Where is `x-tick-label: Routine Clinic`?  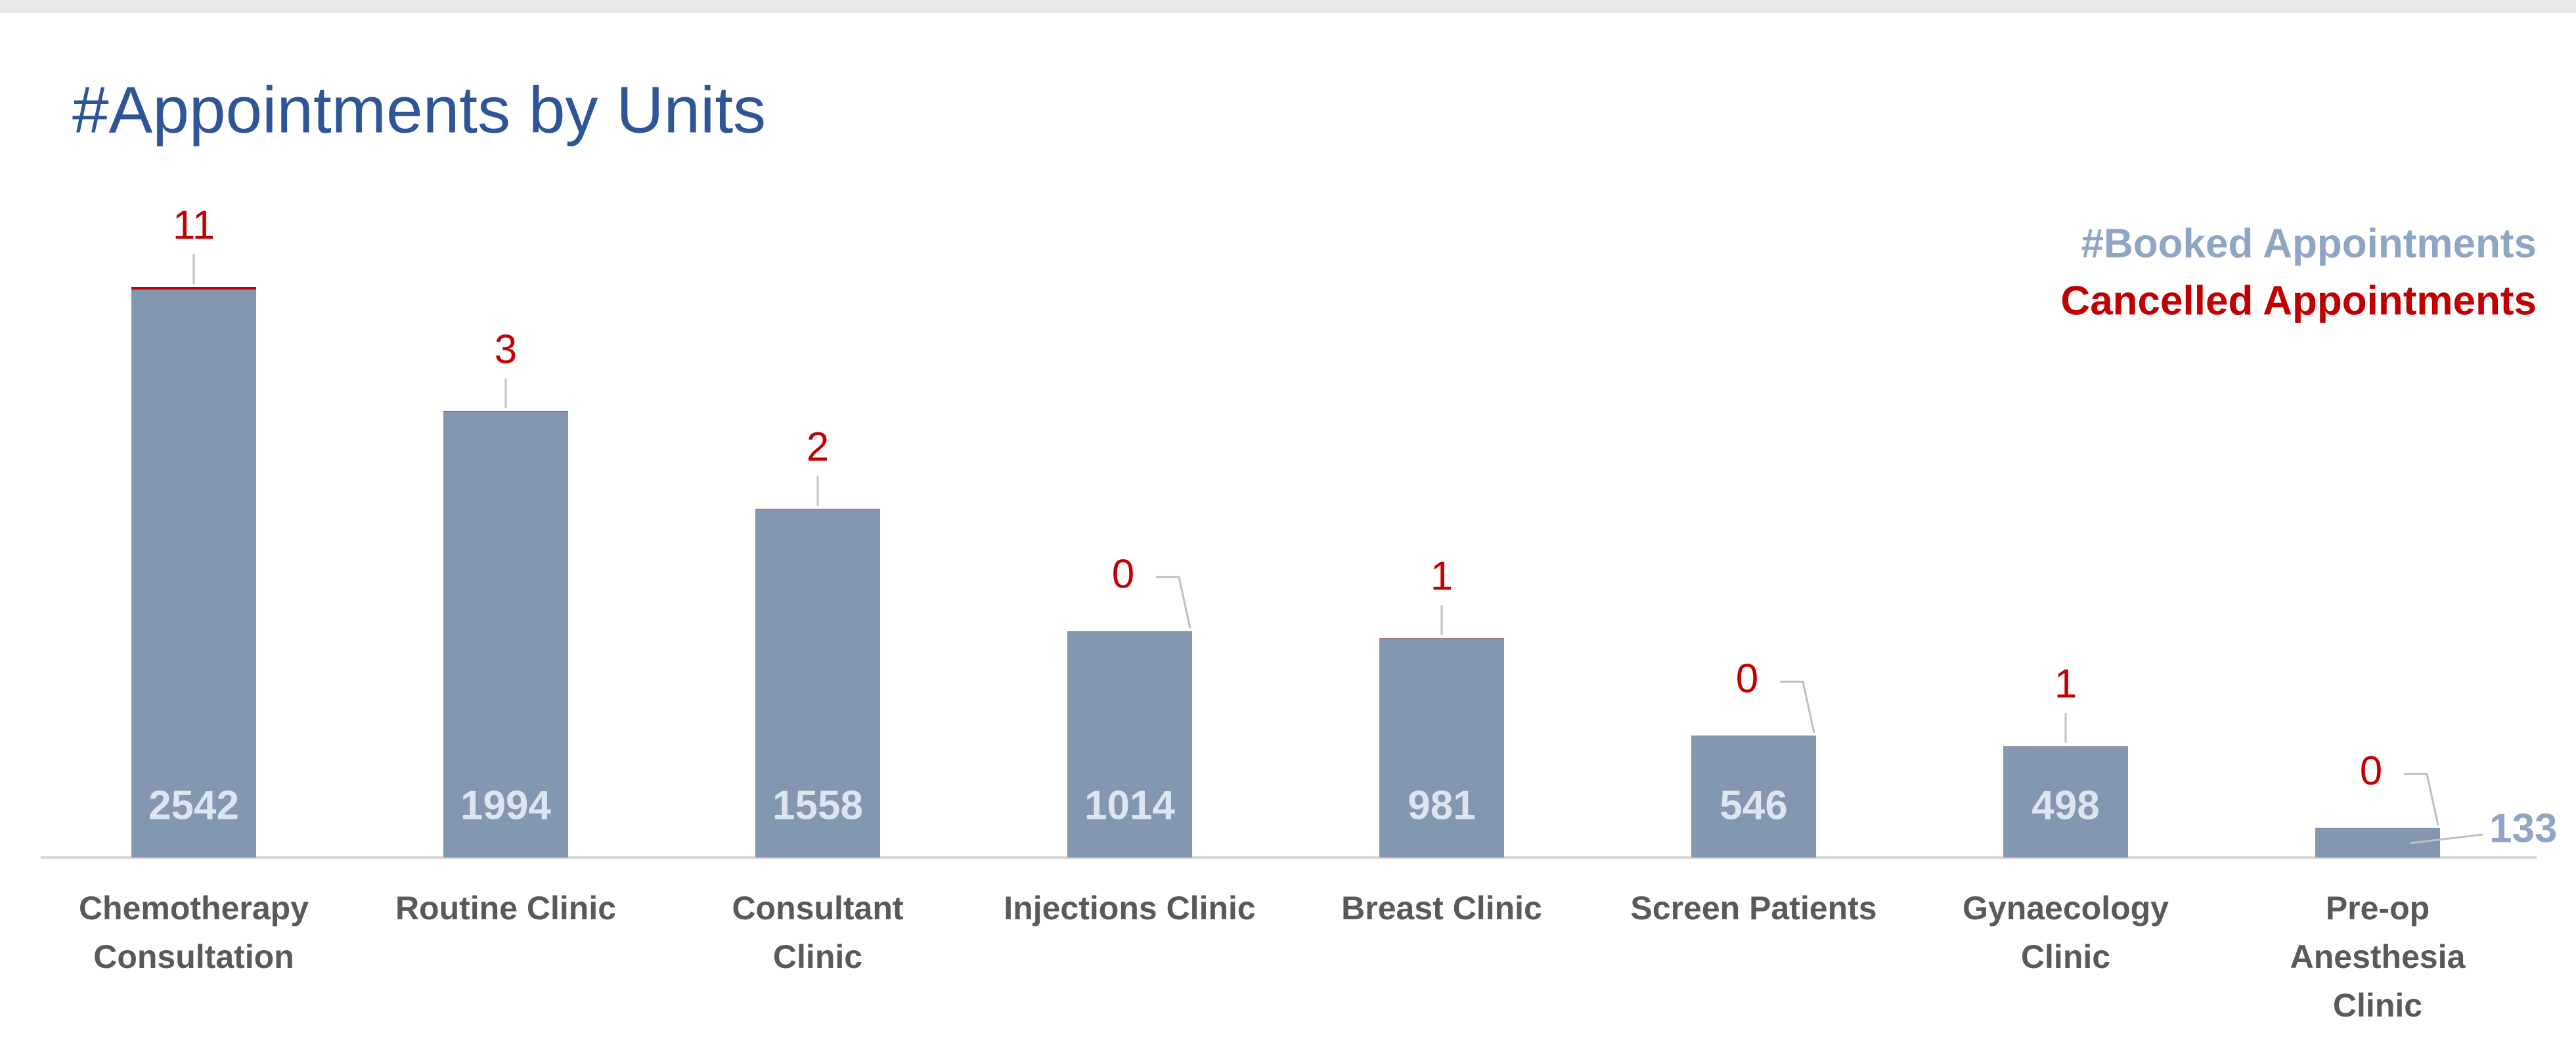 x-tick-label: Routine Clinic is located at coordinates (506, 908).